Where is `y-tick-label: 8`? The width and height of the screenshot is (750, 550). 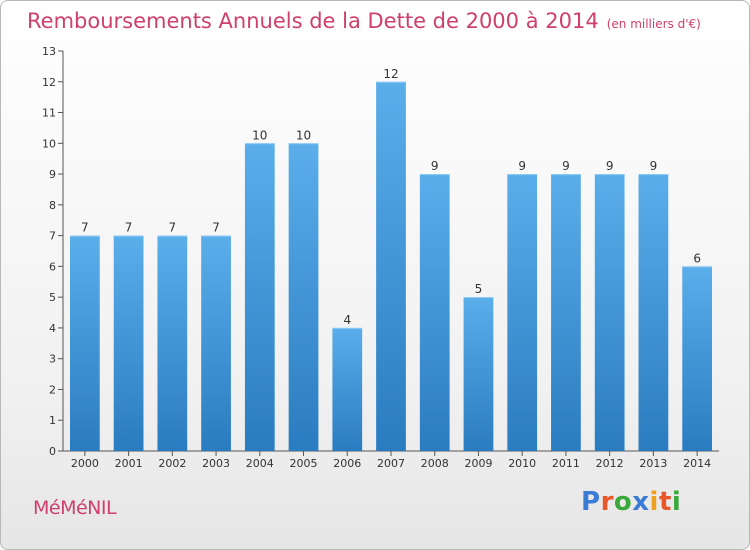 y-tick-label: 8 is located at coordinates (52, 205).